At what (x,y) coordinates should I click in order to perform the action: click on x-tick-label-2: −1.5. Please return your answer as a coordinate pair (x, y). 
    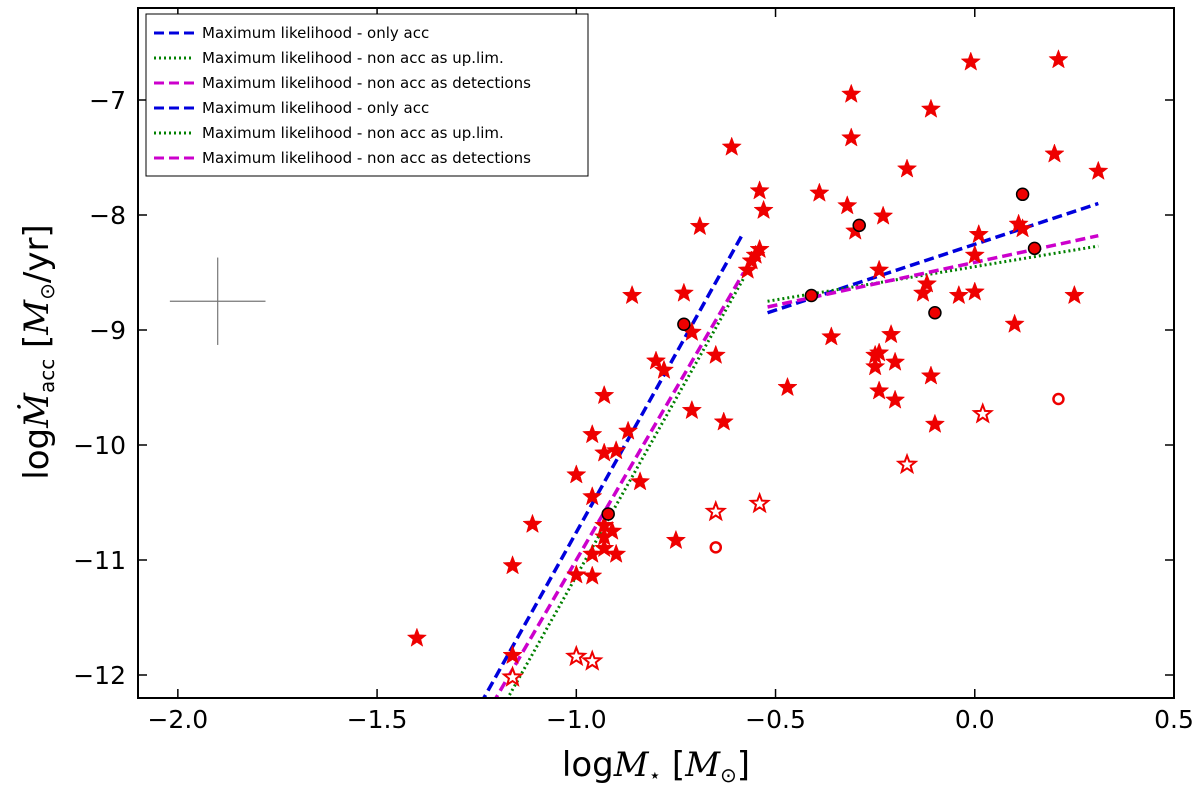
    Looking at the image, I should click on (377, 719).